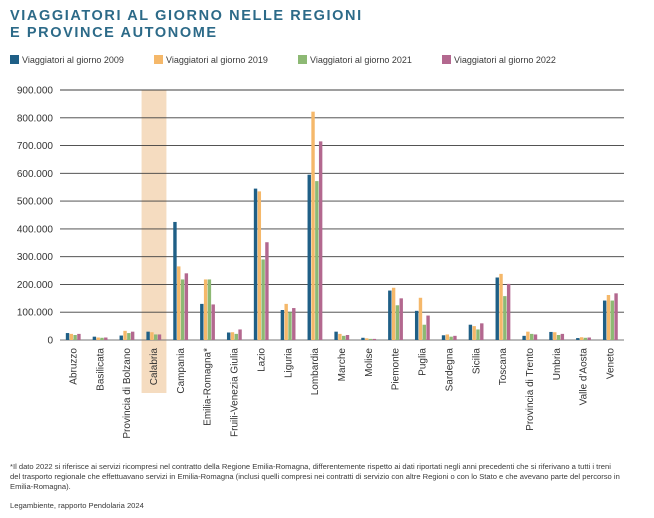 This screenshot has width=654, height=518. Describe the element at coordinates (35, 146) in the screenshot. I see `y-tick-label: 700.000` at that location.